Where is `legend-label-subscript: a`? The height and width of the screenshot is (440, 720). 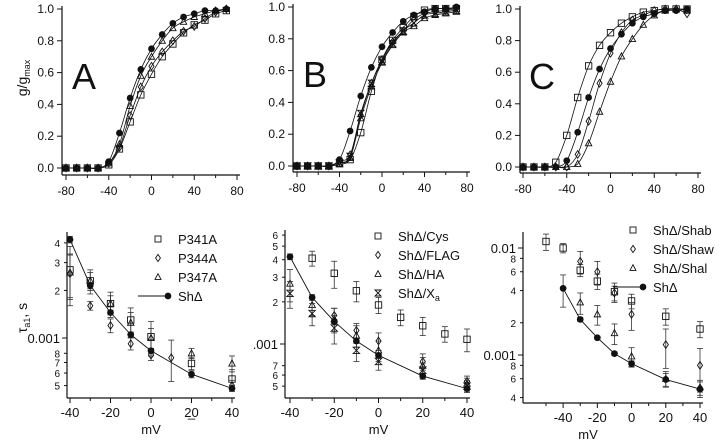
legend-label-subscript: a is located at coordinates (437, 298).